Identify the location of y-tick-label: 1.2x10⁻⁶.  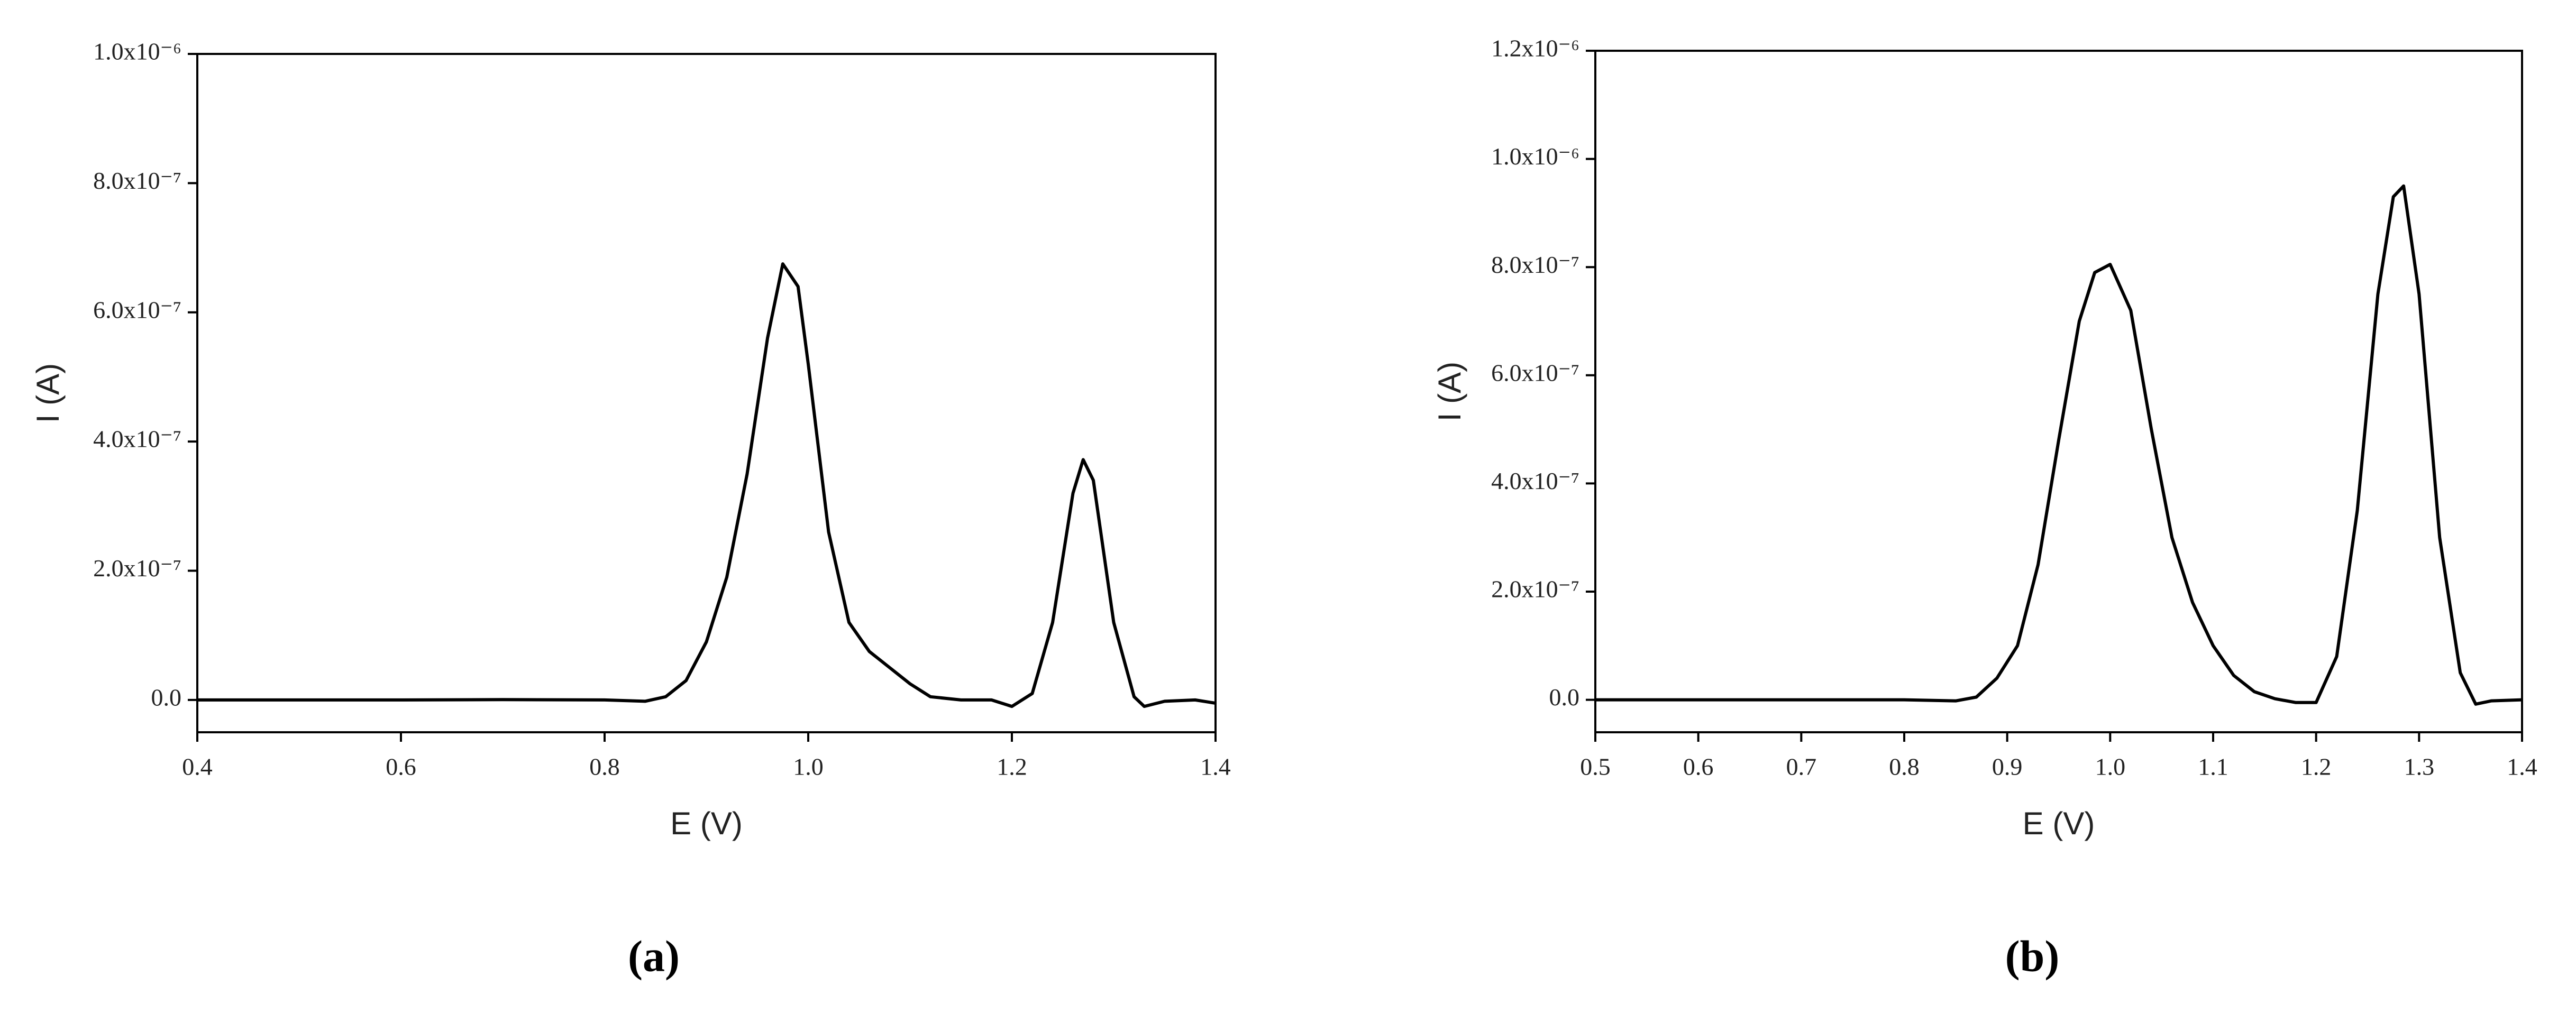
(1535, 48).